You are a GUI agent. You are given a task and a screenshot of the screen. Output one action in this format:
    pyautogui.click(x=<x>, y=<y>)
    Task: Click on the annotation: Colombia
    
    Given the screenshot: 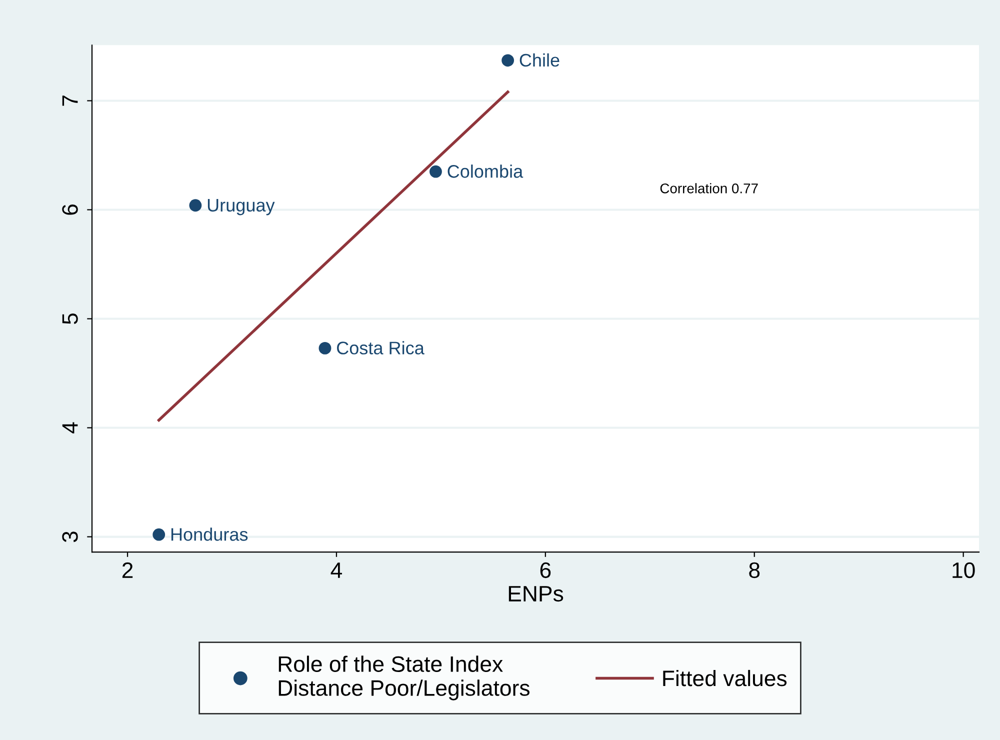 What is the action you would take?
    pyautogui.click(x=486, y=171)
    